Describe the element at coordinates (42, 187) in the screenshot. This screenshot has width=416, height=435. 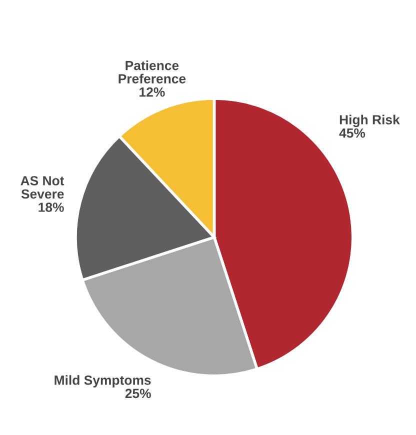
I see `slice-label: AS Not Severe` at that location.